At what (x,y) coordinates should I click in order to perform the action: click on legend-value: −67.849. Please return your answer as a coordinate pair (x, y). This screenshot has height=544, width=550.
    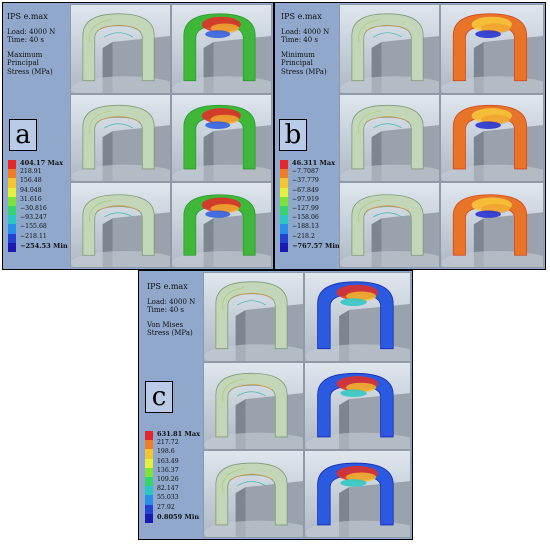
    Looking at the image, I should click on (305, 190).